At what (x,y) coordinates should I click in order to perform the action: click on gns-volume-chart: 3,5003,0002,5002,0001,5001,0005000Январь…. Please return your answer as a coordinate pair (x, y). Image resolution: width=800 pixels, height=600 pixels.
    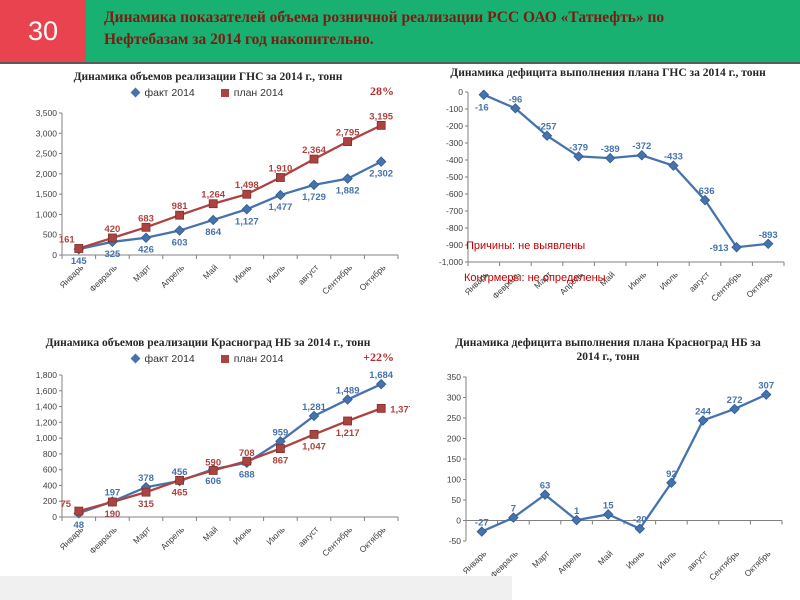
    Looking at the image, I should click on (217, 202).